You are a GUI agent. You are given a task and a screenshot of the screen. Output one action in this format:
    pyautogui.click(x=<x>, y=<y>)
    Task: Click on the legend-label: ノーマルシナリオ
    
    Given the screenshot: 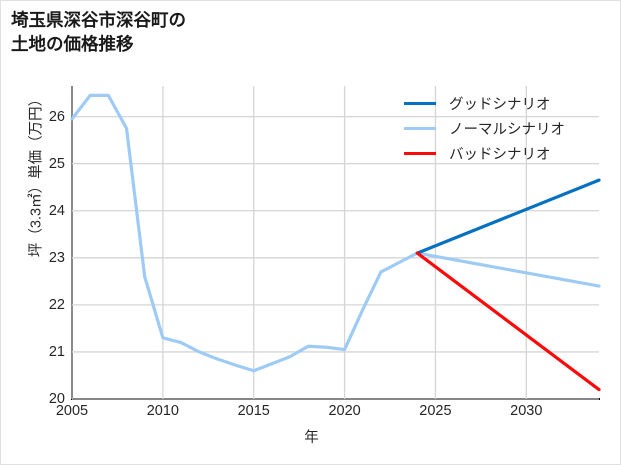 What is the action you would take?
    pyautogui.click(x=507, y=130)
    